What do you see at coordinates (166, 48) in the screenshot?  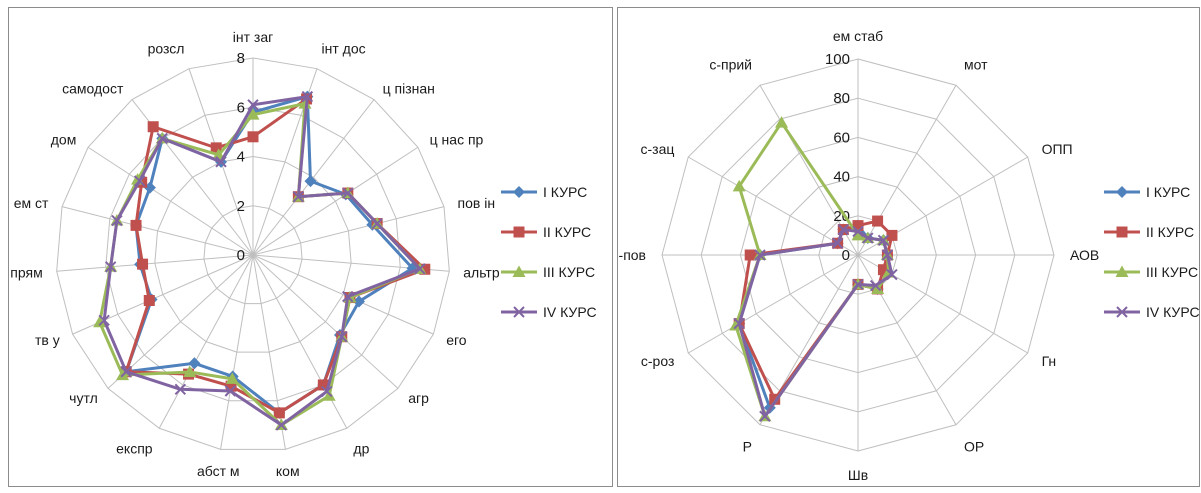 I see `category-label: розсл` at bounding box center [166, 48].